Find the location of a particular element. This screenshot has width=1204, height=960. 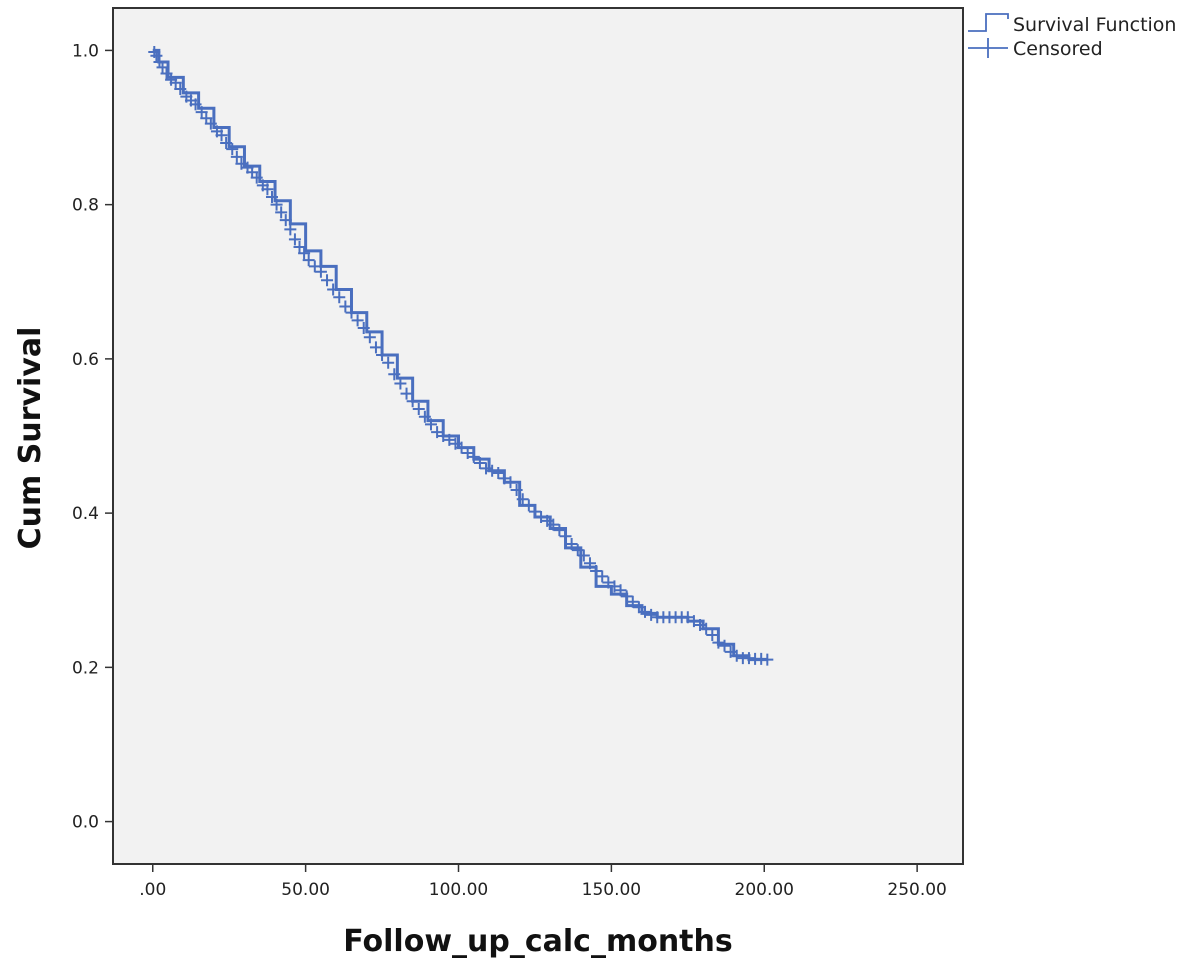

y-tick-label: 0.2 is located at coordinates (85, 668).